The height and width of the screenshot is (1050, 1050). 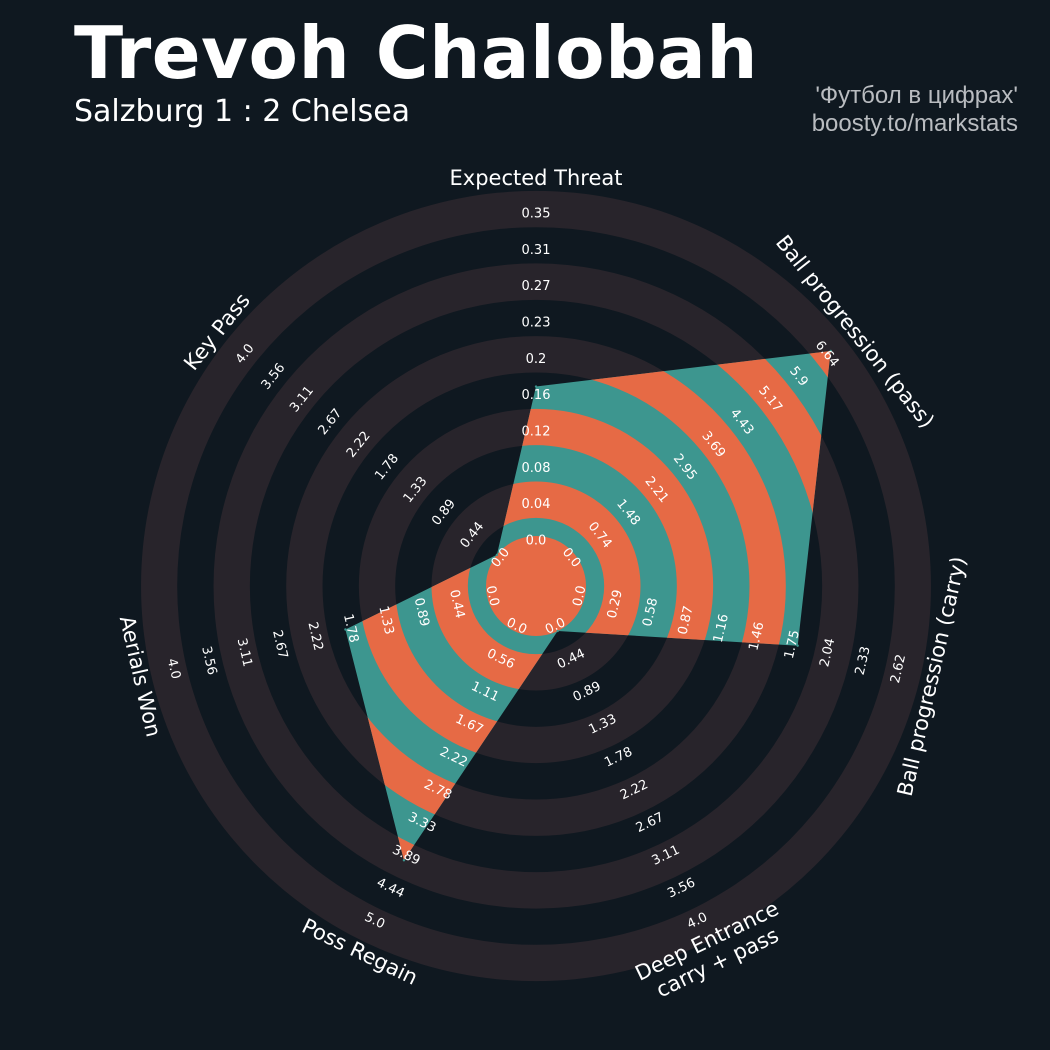 What do you see at coordinates (536, 395) in the screenshot?
I see `tick-label: 0.16` at bounding box center [536, 395].